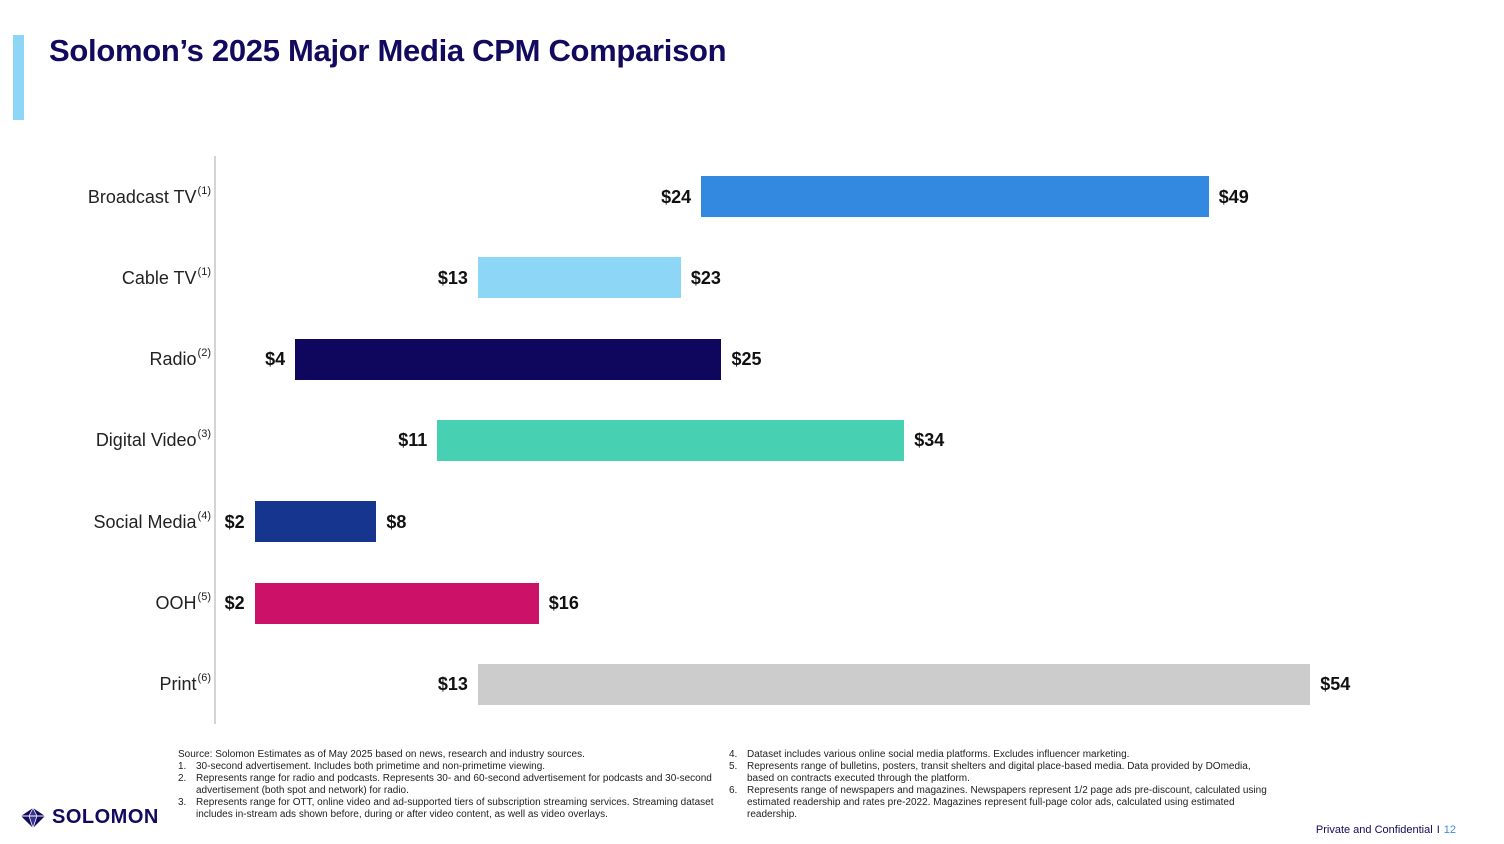  What do you see at coordinates (204, 597) in the screenshot?
I see `footnote-ref: (5)` at bounding box center [204, 597].